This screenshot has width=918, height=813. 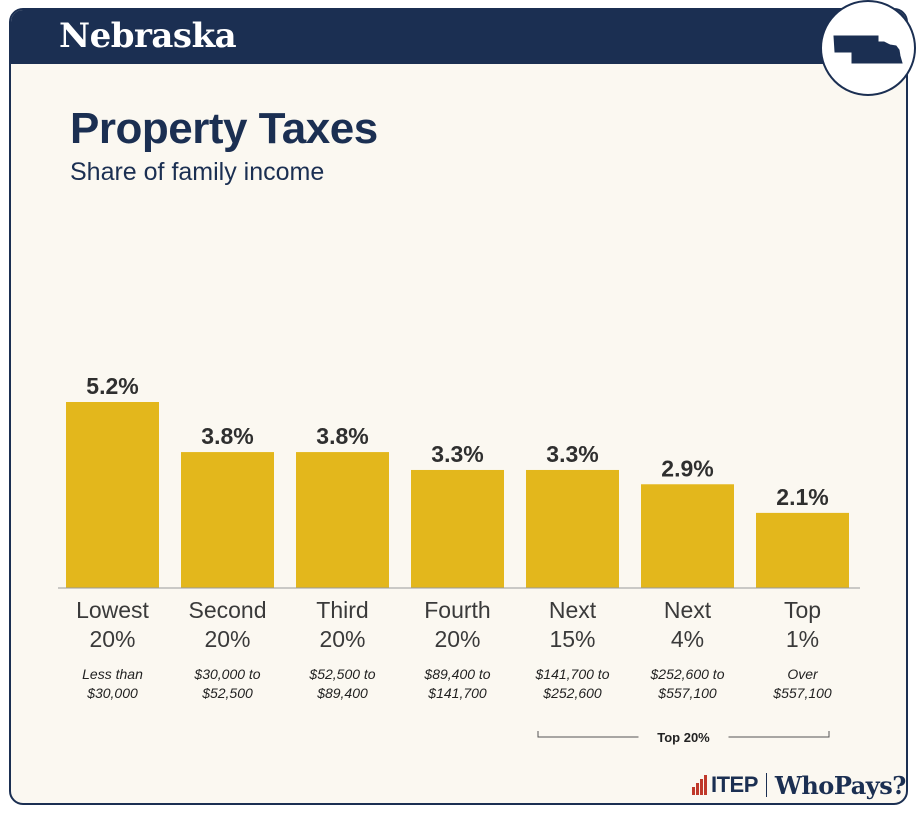 What do you see at coordinates (573, 610) in the screenshot?
I see `category-label-4: Next` at bounding box center [573, 610].